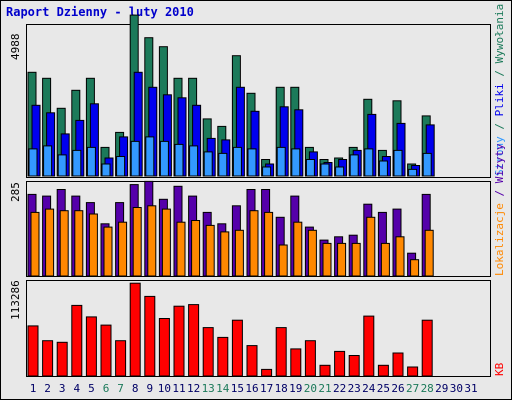 The height and width of the screenshot is (400, 512). I want to click on x-label-day-25: 25, so click(383, 388).